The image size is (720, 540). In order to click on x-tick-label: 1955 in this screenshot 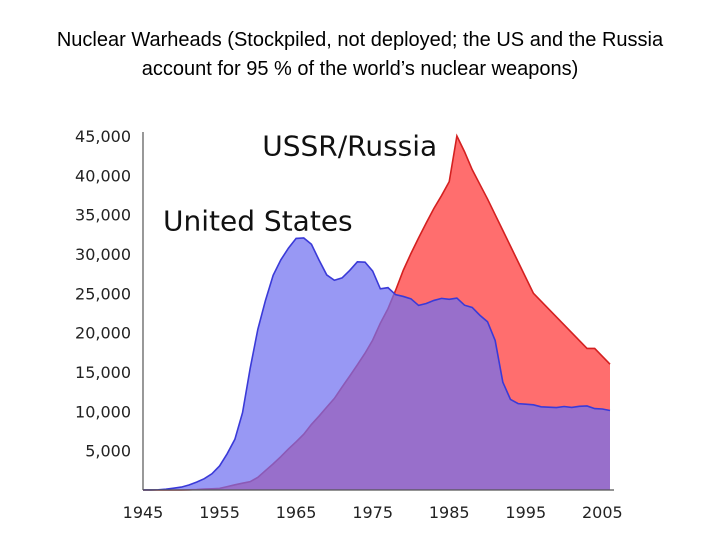, I will do `click(219, 512)`.